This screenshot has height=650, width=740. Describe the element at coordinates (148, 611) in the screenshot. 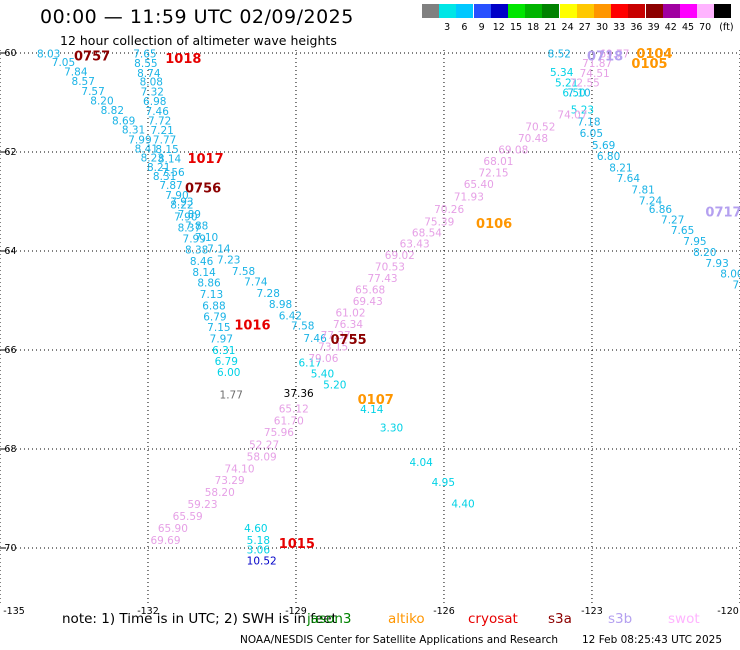

I see `longitude-label: -132` at that location.